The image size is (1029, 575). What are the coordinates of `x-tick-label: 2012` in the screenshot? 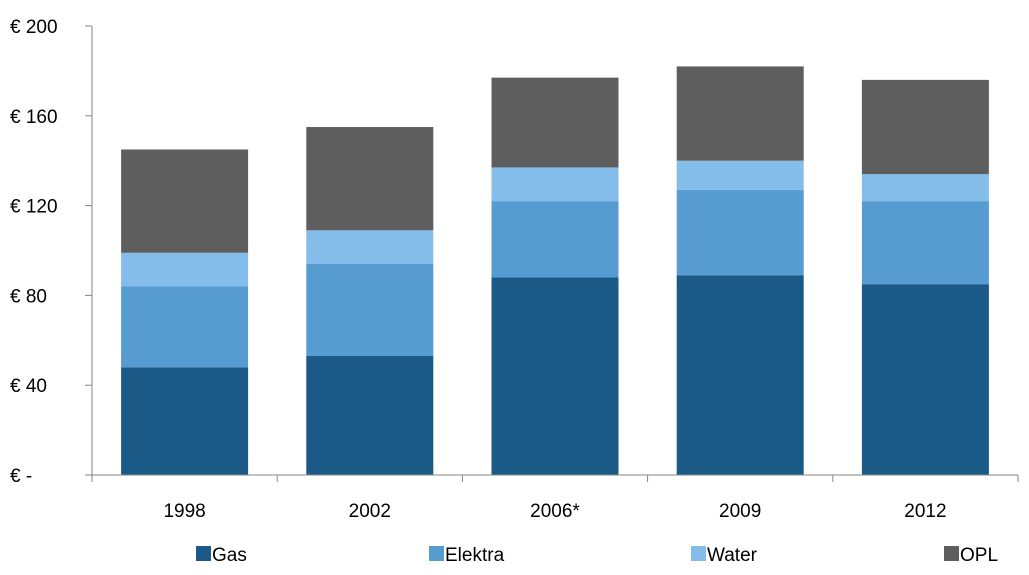 It's located at (925, 511).